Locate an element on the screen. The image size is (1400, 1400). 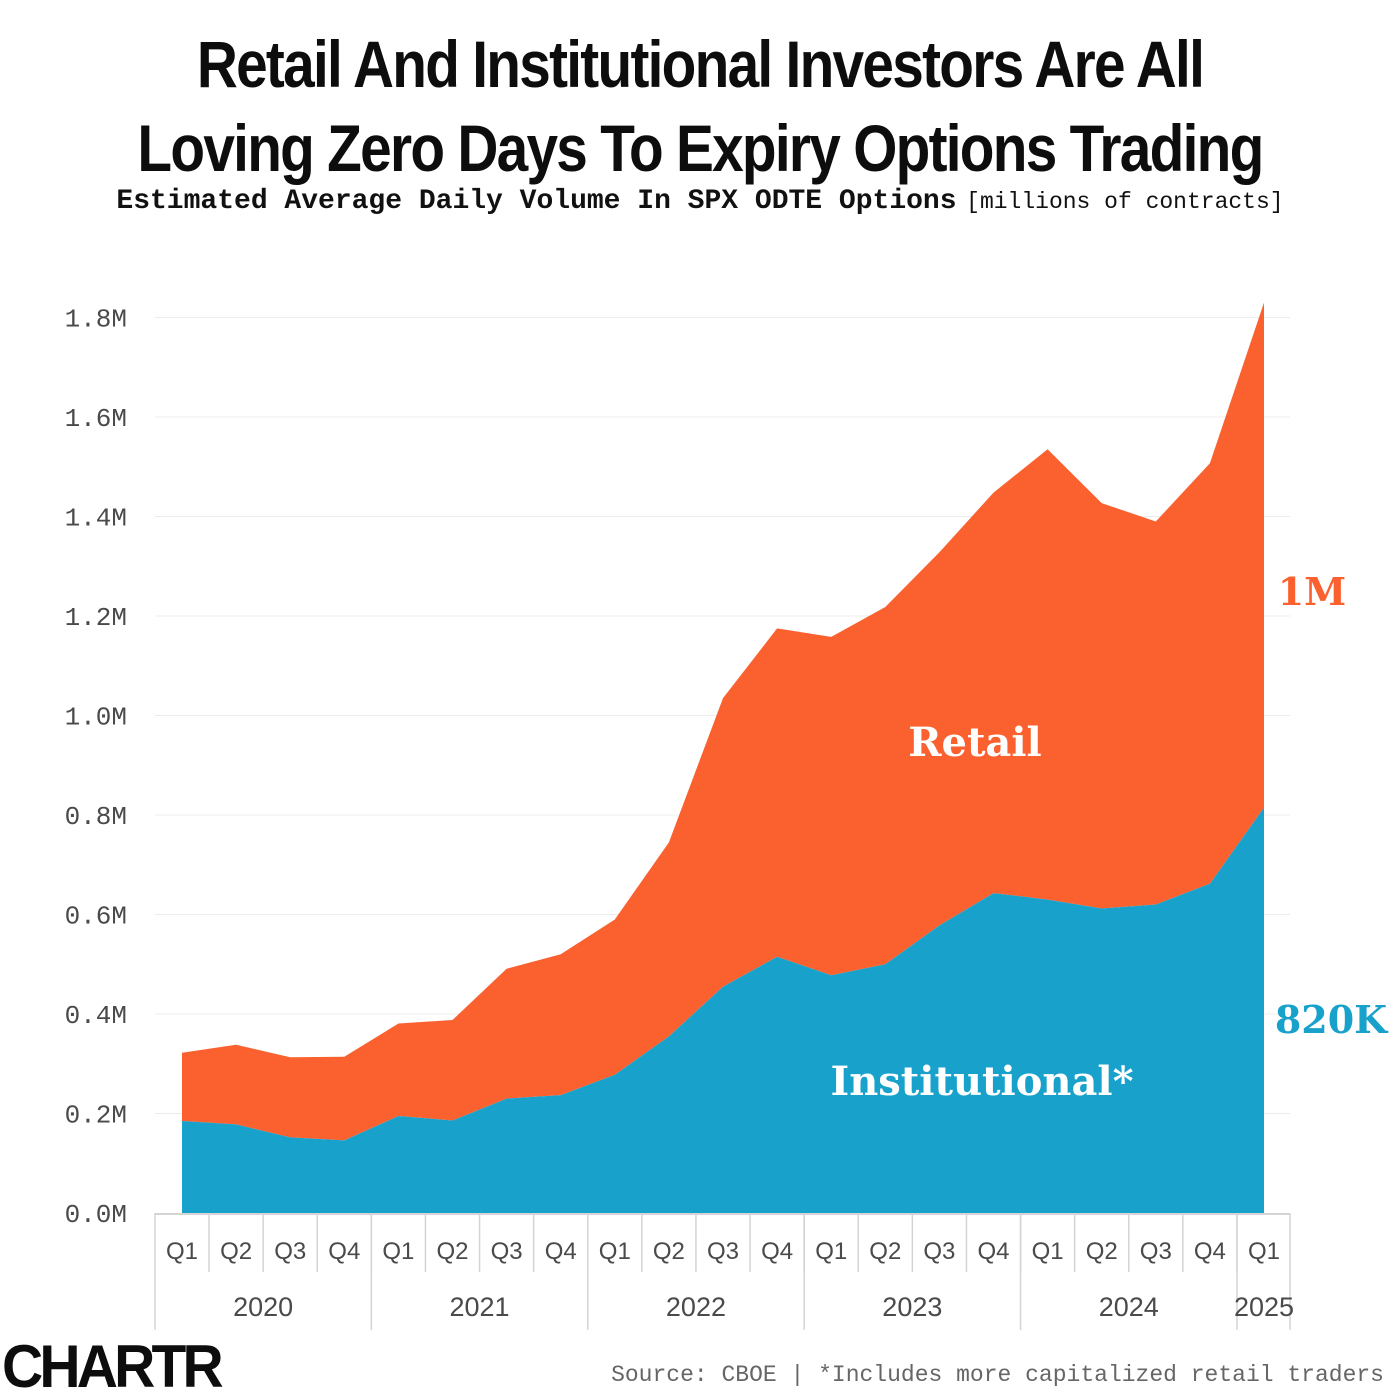
retail-series-label: Retail is located at coordinates (974, 742).